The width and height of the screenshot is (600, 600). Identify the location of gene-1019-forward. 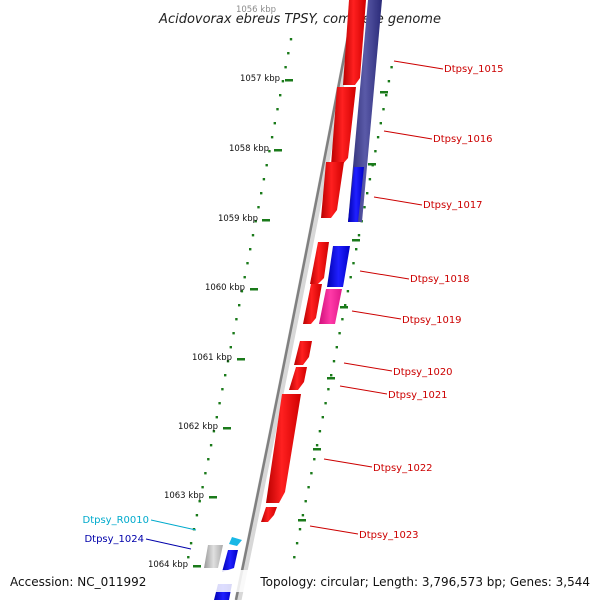
(312, 304).